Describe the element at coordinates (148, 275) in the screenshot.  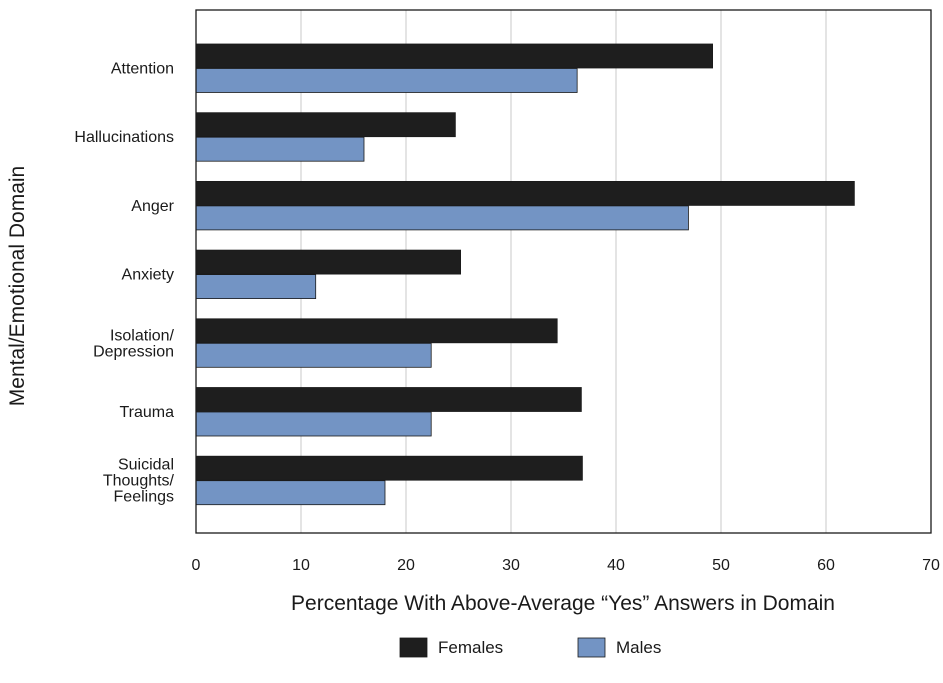
I see `category-label: Anxiety` at that location.